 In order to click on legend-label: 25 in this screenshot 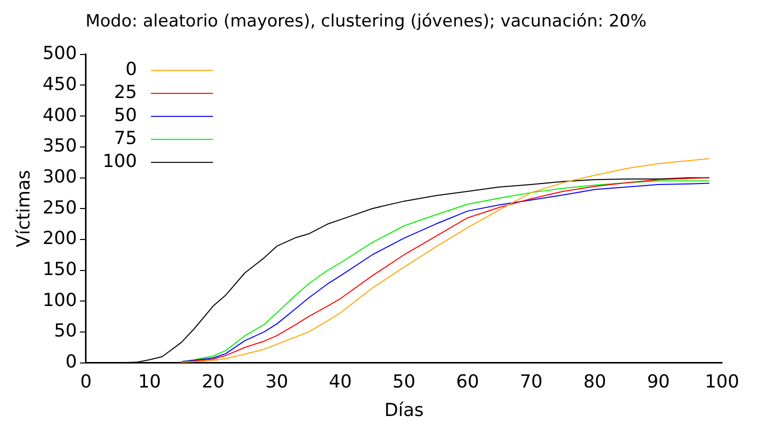, I will do `click(125, 93)`.